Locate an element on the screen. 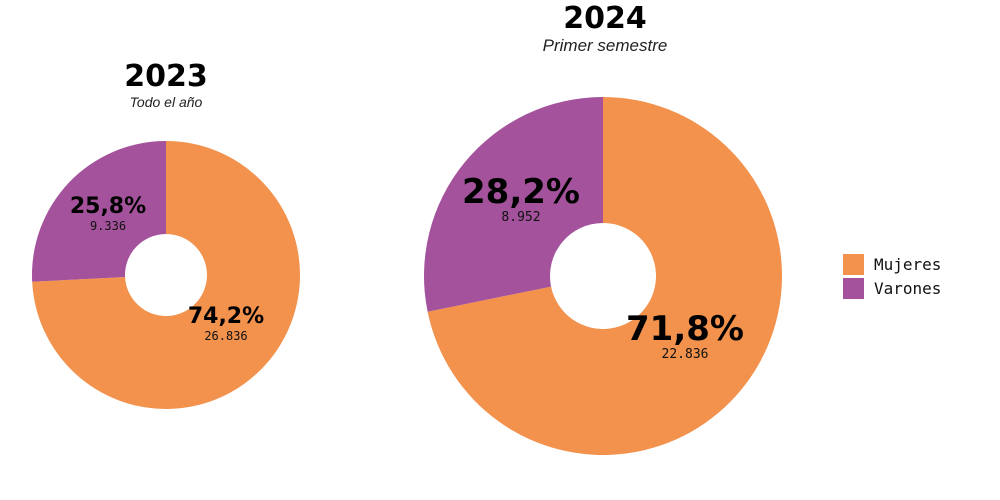  donut-slice-2024-varones is located at coordinates (513, 204).